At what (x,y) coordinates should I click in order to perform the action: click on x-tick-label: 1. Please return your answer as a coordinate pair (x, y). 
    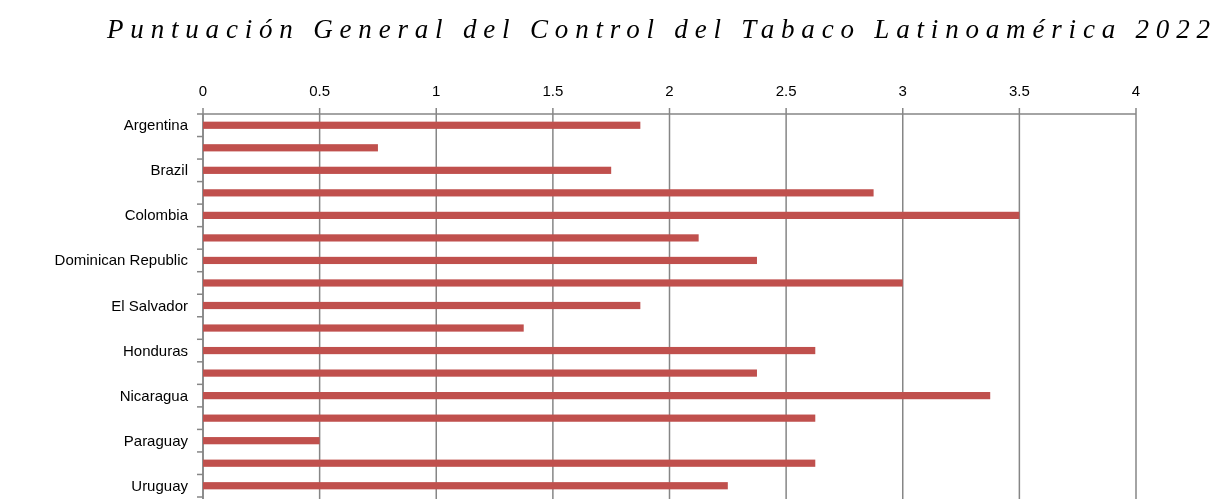
    Looking at the image, I should click on (436, 90).